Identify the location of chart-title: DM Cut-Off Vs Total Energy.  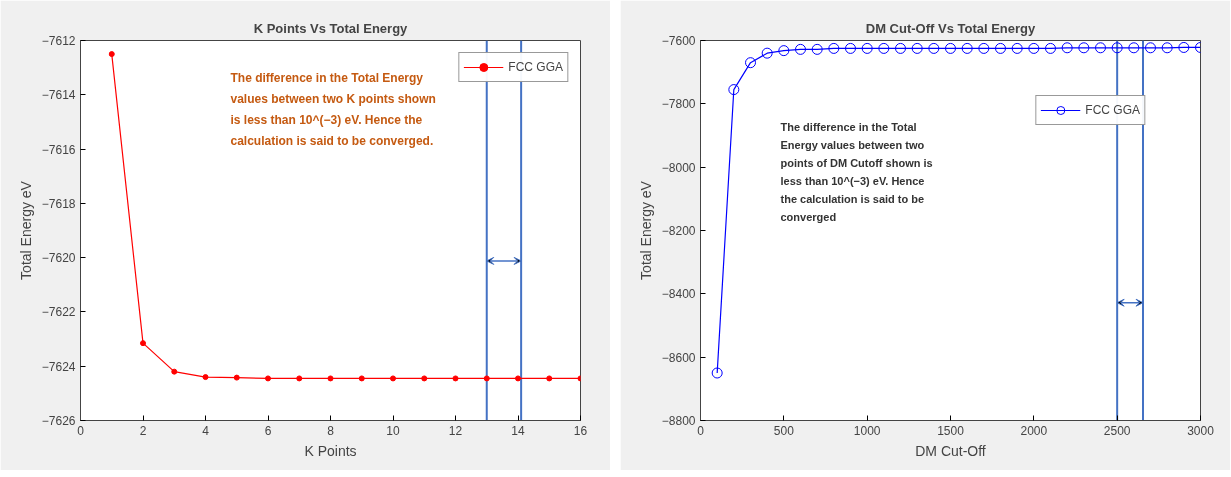
(951, 28).